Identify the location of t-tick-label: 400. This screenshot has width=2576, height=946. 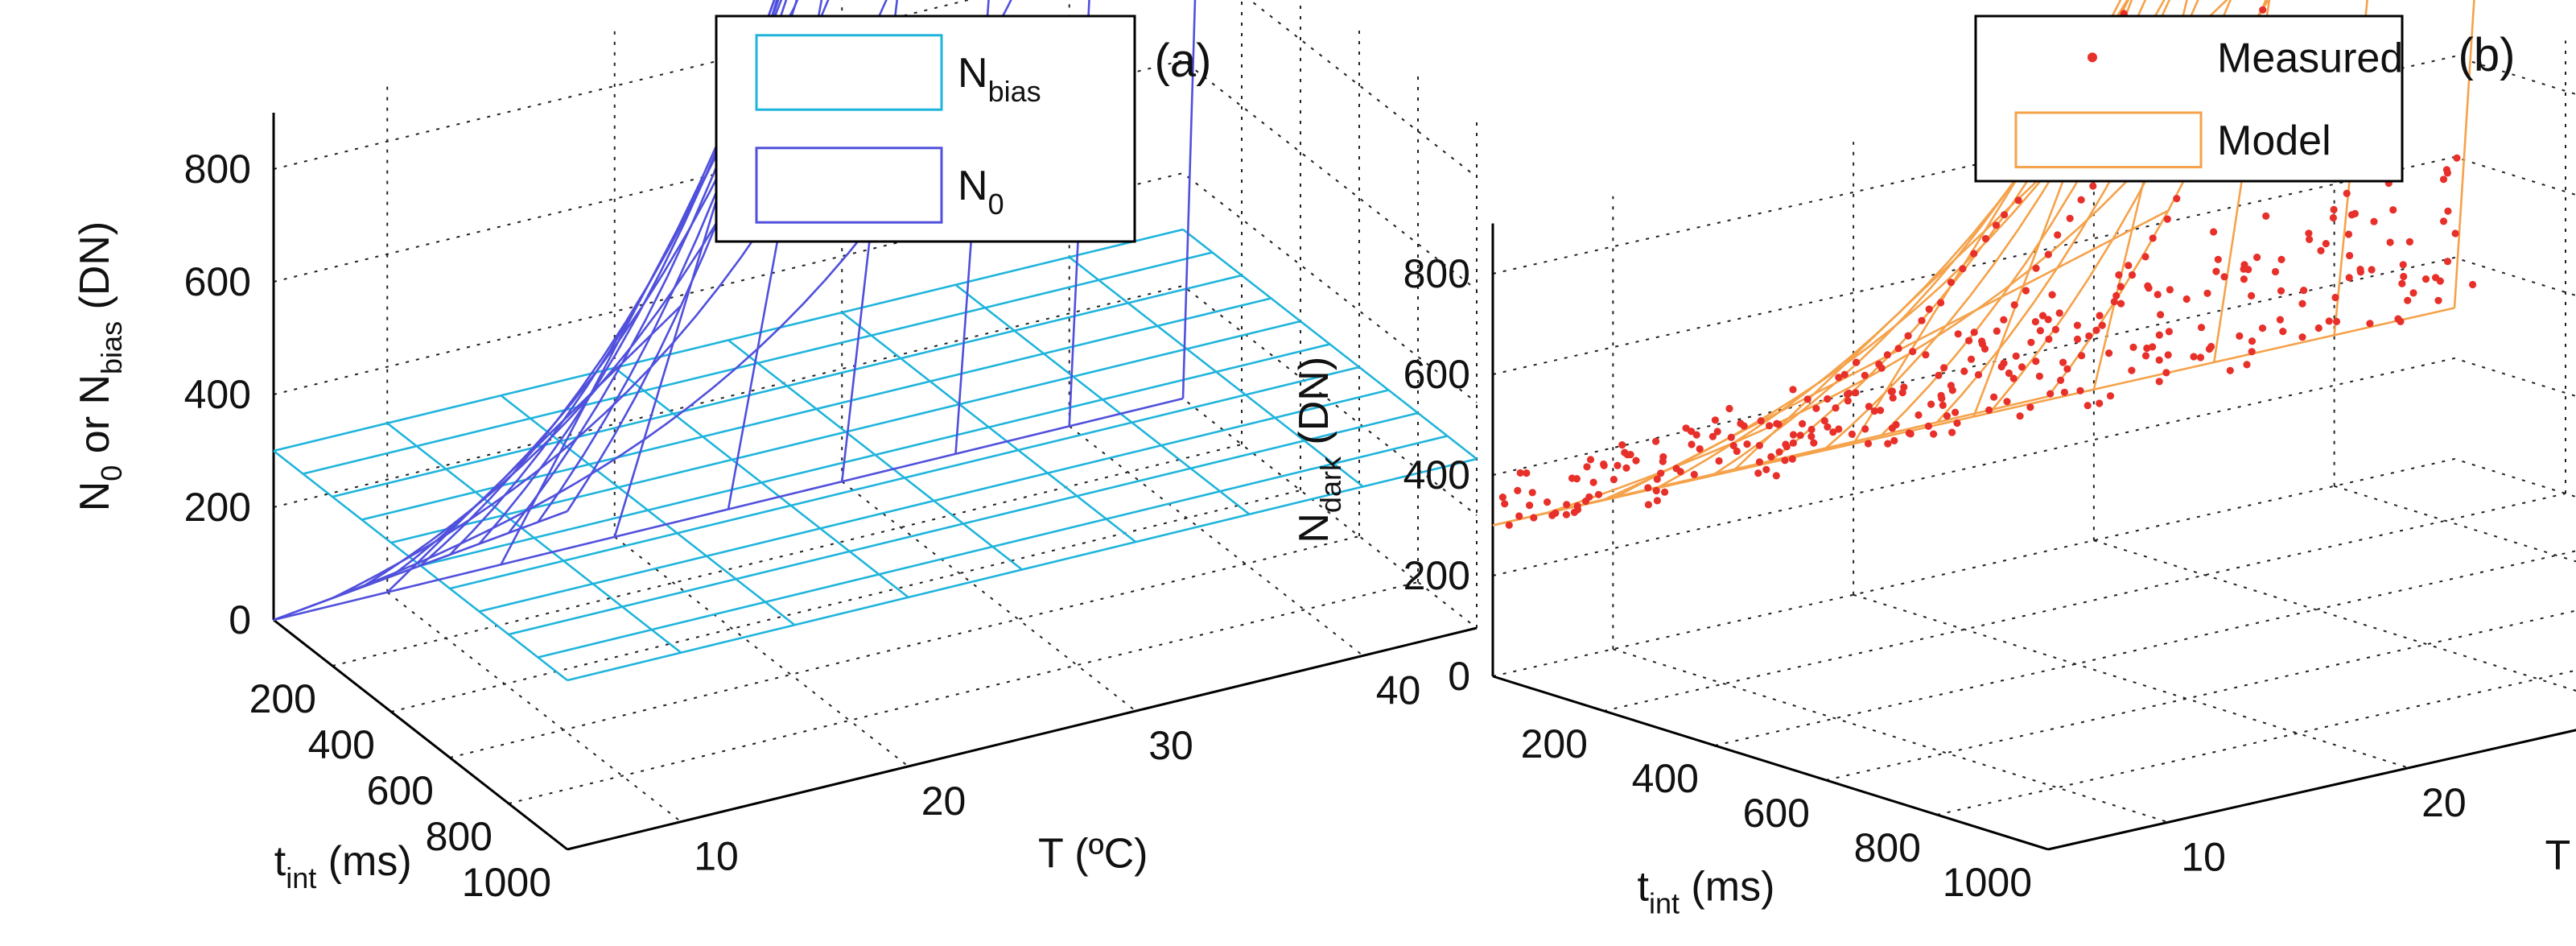
(341, 744).